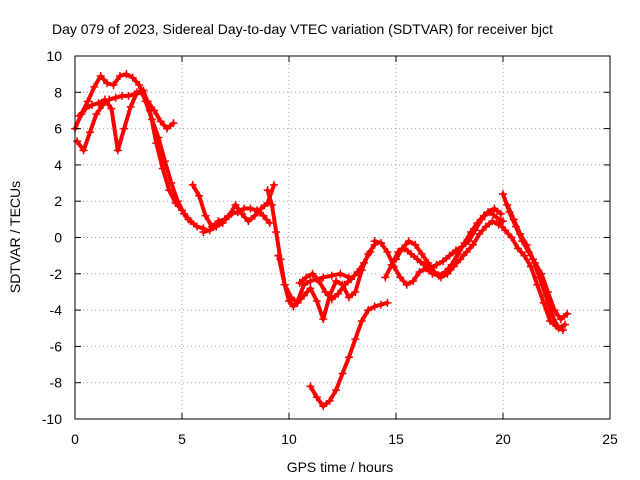  Describe the element at coordinates (58, 238) in the screenshot. I see `y-tick-label: 0` at that location.